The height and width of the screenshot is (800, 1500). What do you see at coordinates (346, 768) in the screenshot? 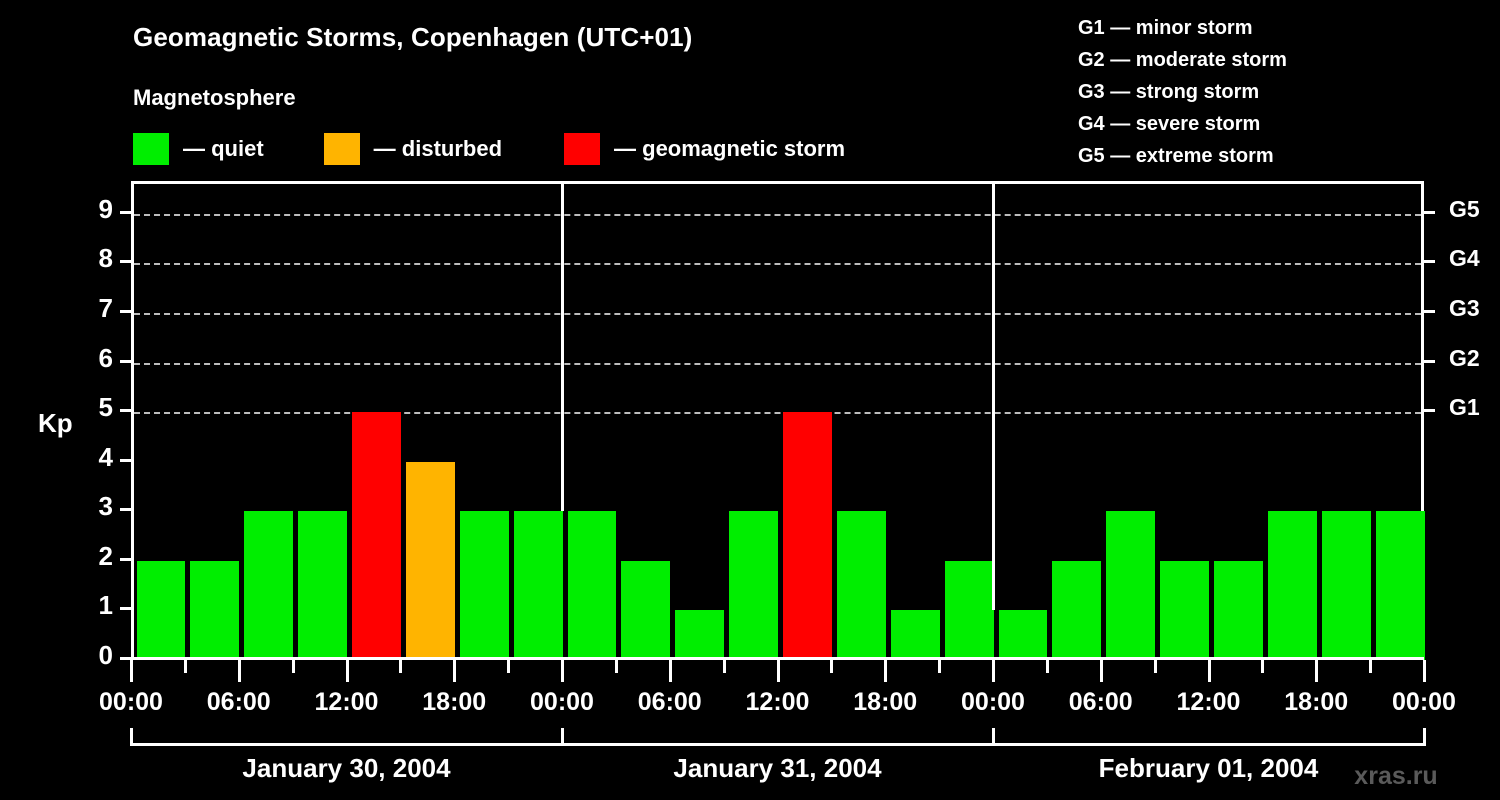
I see `date-label: January 30, 2004` at bounding box center [346, 768].